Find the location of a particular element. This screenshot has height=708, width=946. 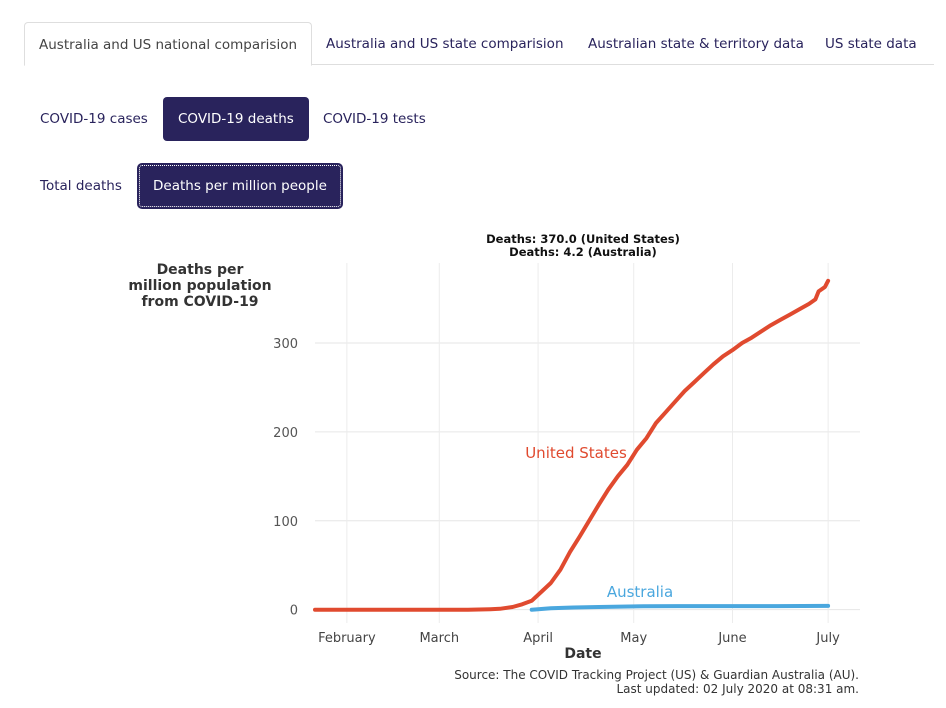

x-axis-label: Date is located at coordinates (582, 654).